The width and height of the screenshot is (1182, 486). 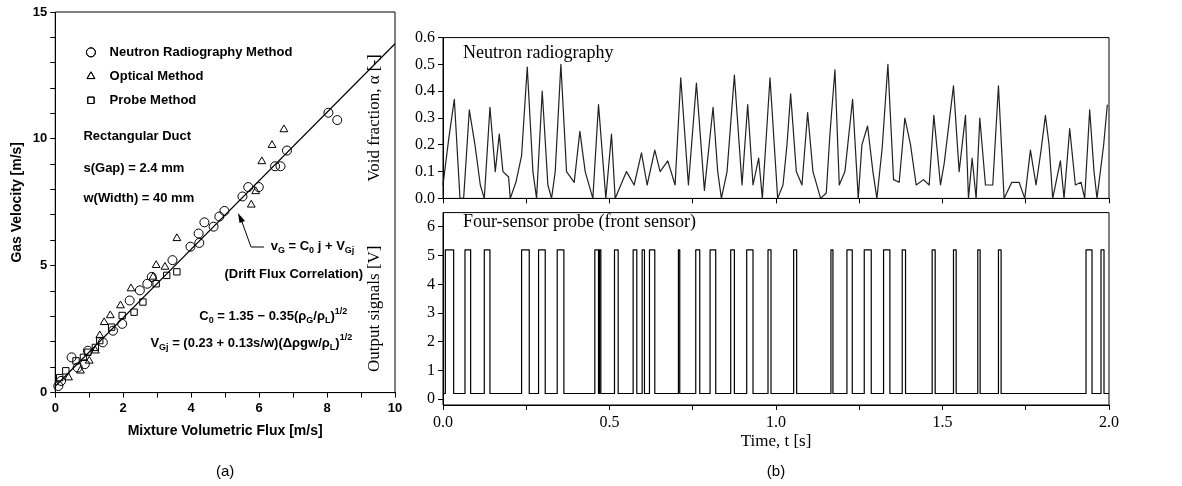 What do you see at coordinates (201, 51) in the screenshot?
I see `legend-label: Neutron Radiography Method` at bounding box center [201, 51].